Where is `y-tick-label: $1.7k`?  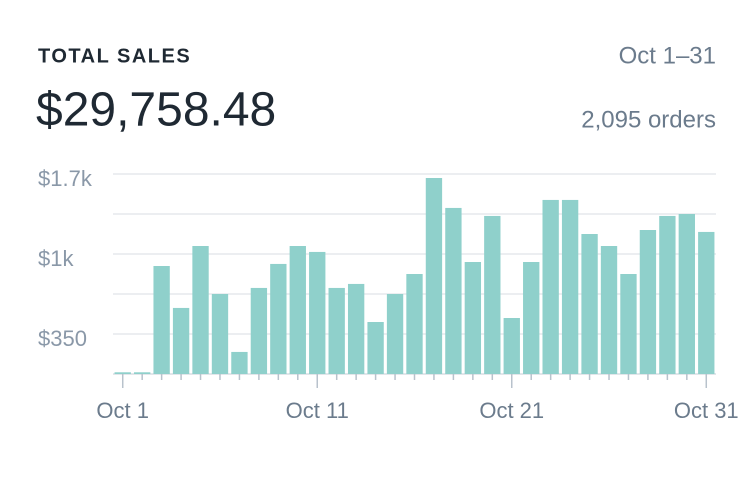
y-tick-label: $1.7k is located at coordinates (65, 178).